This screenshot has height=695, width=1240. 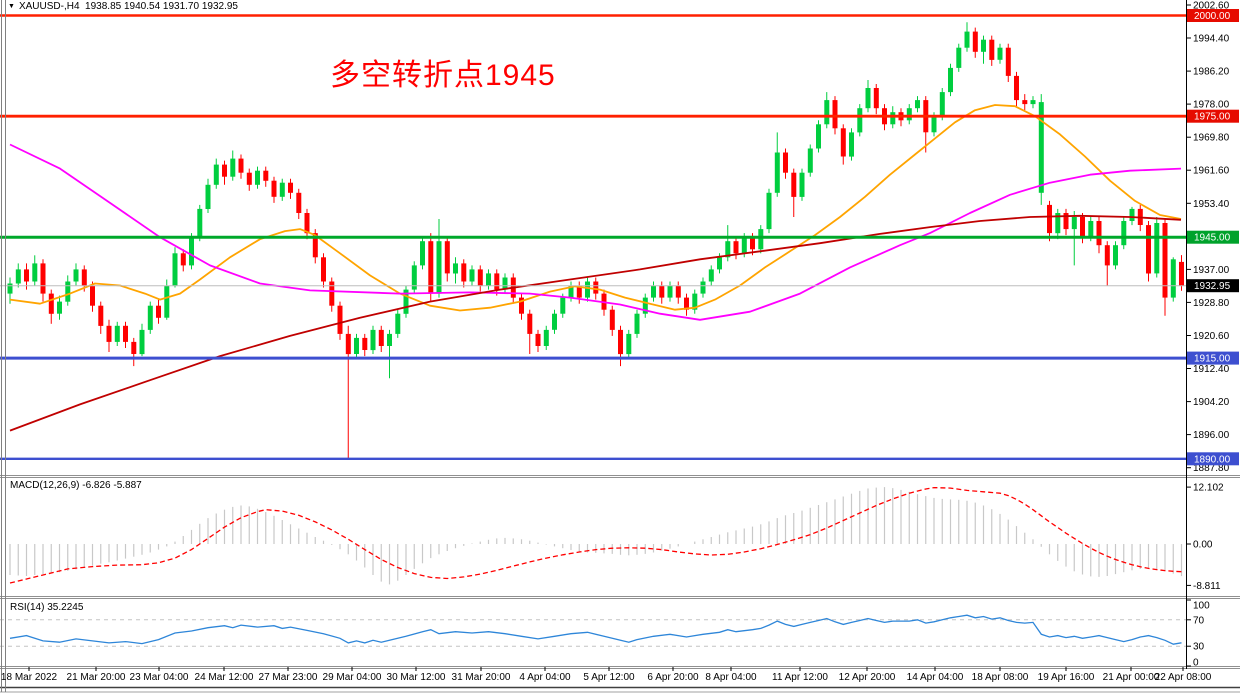 I want to click on rsi-panel, so click(x=593, y=630).